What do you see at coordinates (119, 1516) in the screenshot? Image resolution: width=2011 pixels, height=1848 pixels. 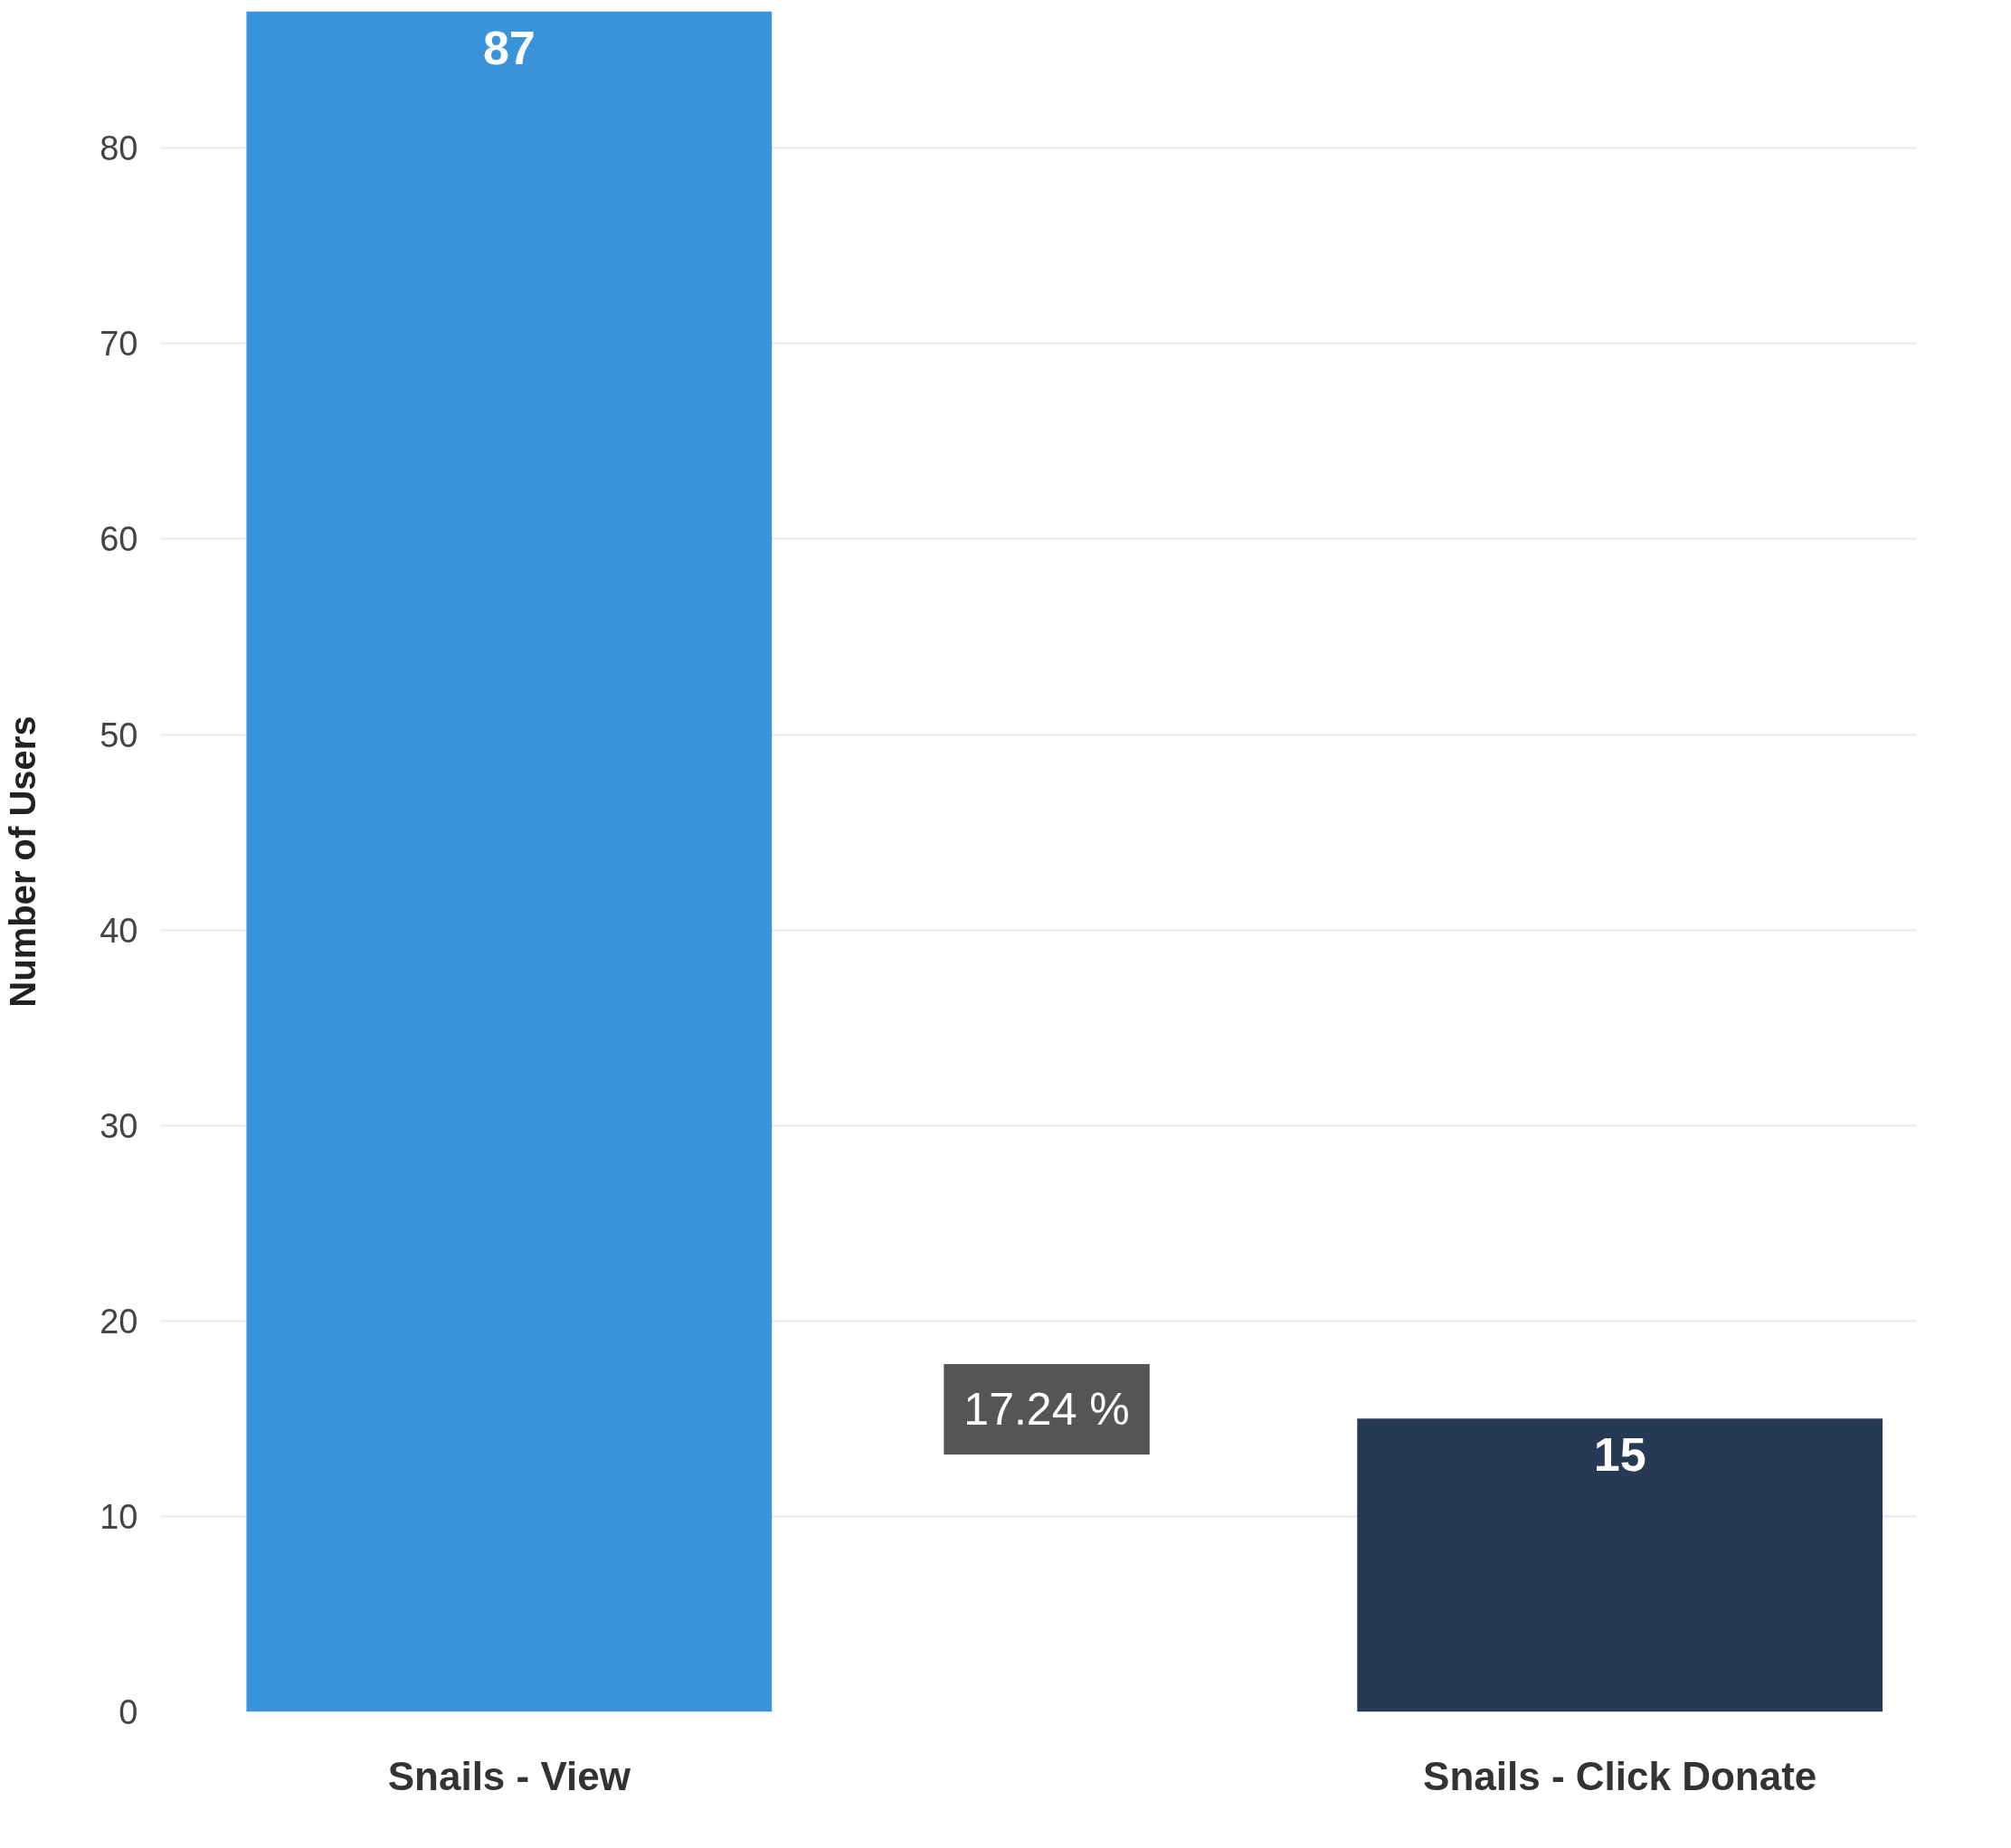 I see `y-tick-label: 10` at bounding box center [119, 1516].